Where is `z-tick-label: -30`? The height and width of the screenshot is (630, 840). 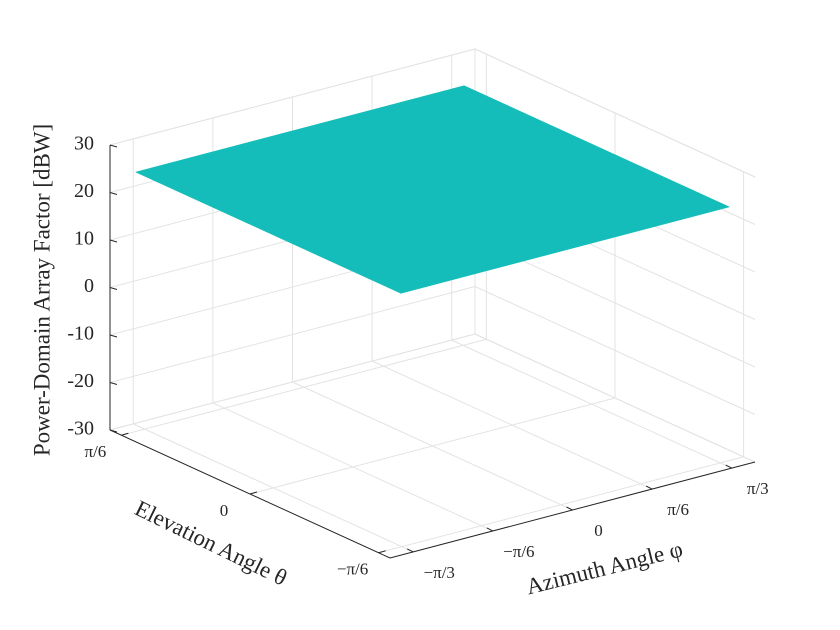
z-tick-label: -30 is located at coordinates (80, 429).